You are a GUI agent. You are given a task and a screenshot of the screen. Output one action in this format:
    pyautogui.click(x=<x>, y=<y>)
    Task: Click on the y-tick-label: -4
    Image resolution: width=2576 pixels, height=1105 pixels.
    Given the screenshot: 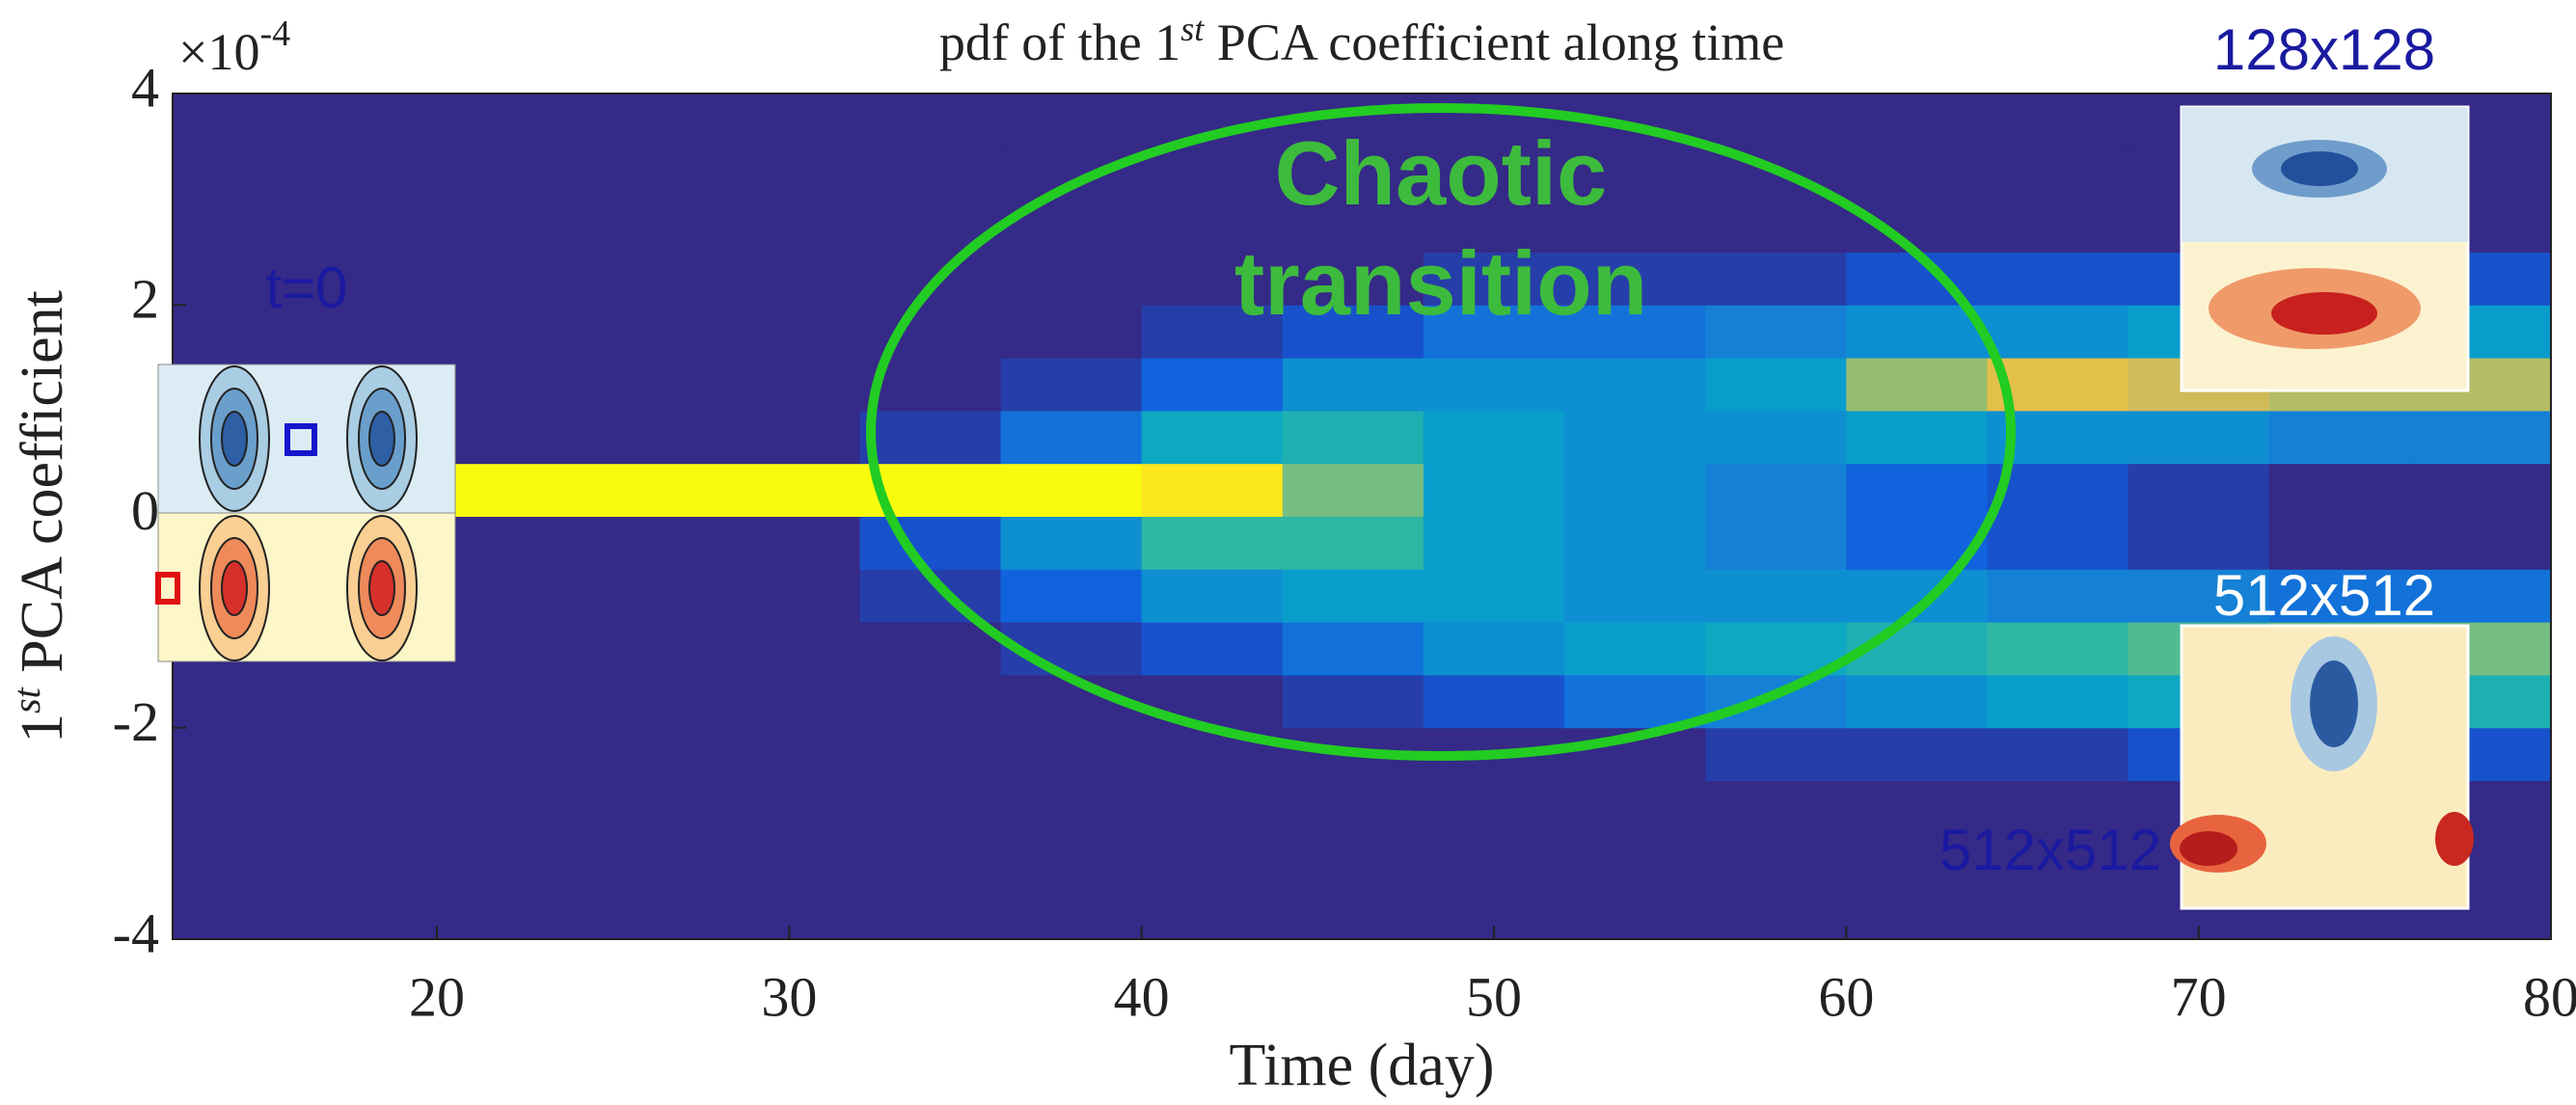 What is the action you would take?
    pyautogui.click(x=136, y=933)
    